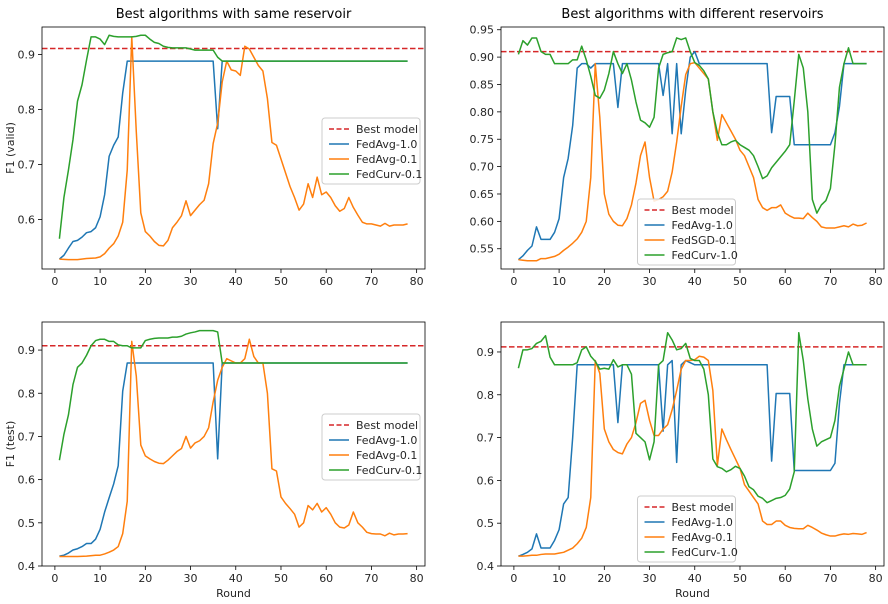 The width and height of the screenshot is (888, 604). What do you see at coordinates (234, 14) in the screenshot?
I see `subplot-title: Best algorithms with same reservoir` at bounding box center [234, 14].